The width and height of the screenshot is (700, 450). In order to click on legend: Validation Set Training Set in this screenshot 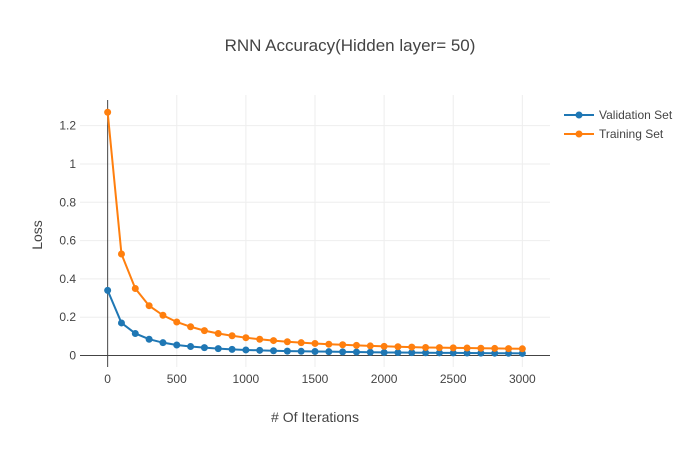, I will do `click(618, 124)`.